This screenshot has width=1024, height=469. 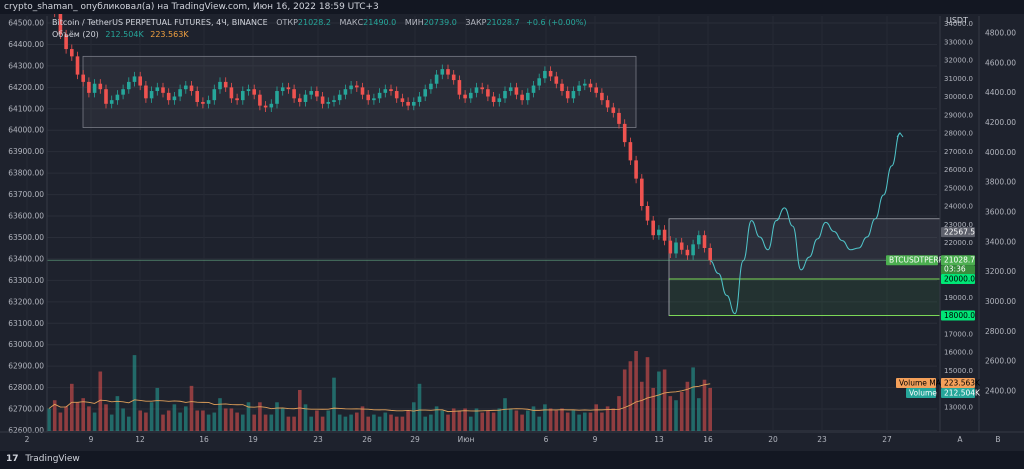 I want to click on price-axis-label: 32000.0, so click(x=958, y=61).